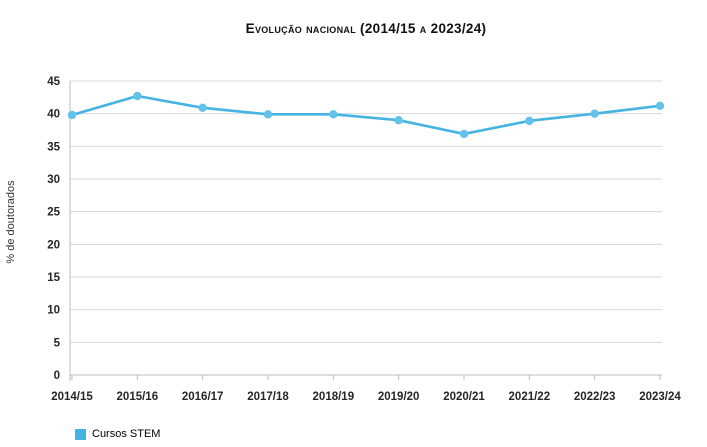 The image size is (707, 447). Describe the element at coordinates (72, 397) in the screenshot. I see `x-tick-label: 2014/15` at that location.